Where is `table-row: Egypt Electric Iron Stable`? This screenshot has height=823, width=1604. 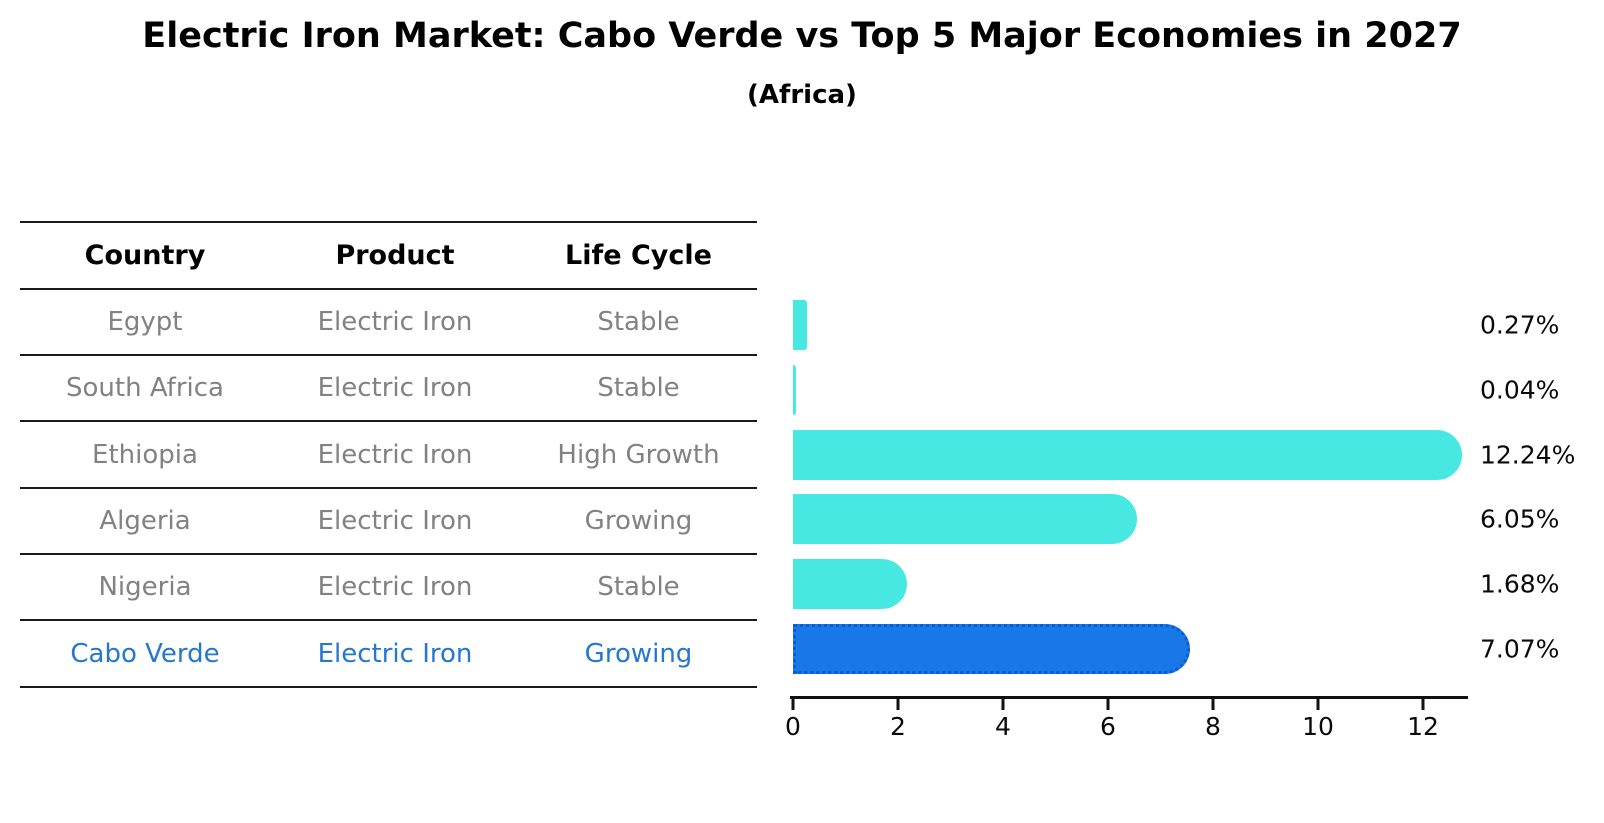 table-row: Egypt Electric Iron Stable is located at coordinates (388, 322).